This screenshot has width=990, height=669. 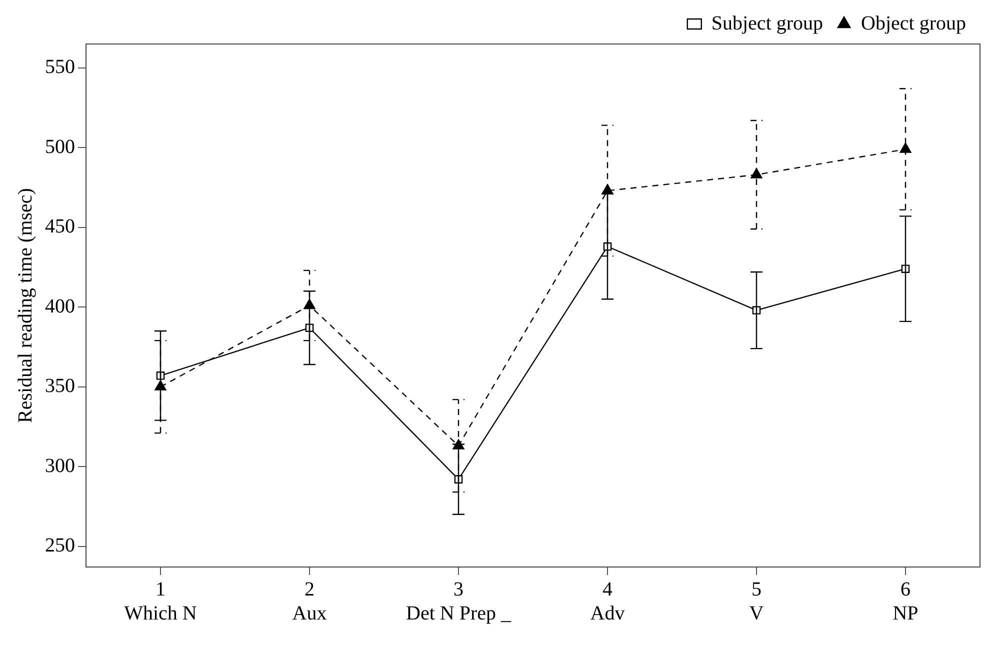 What do you see at coordinates (309, 601) in the screenshot?
I see `x-tick-label: 2 Aux` at bounding box center [309, 601].